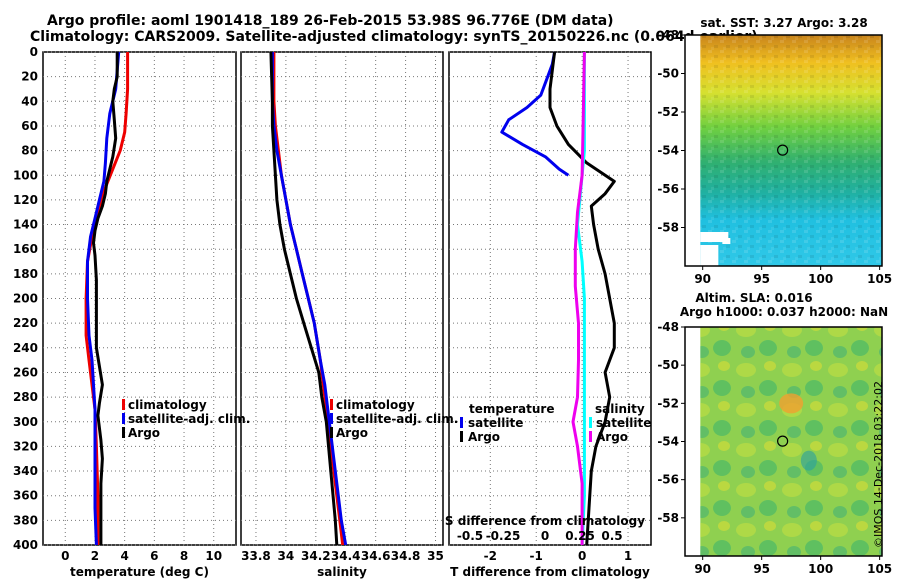 The image size is (900, 580). What do you see at coordinates (25, 397) in the screenshot?
I see `depth-tick-label: 280` at bounding box center [25, 397].